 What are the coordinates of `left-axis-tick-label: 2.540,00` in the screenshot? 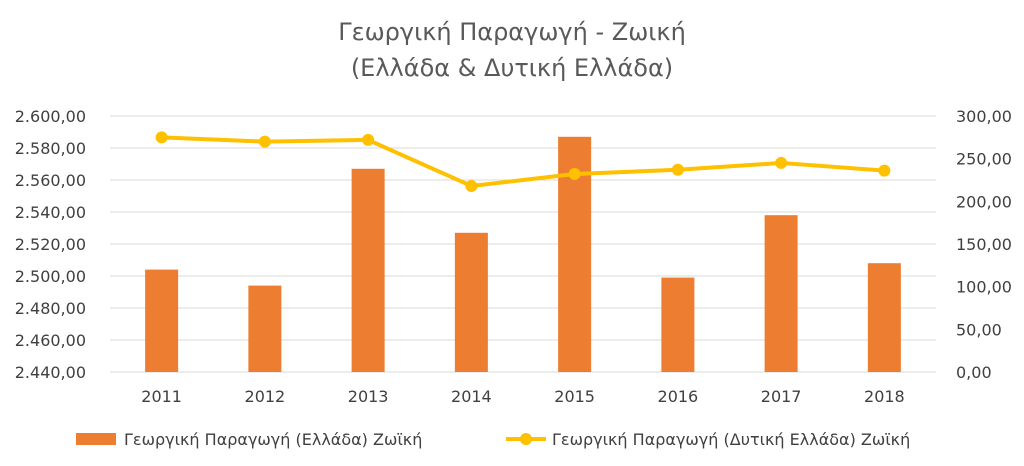 It's located at (50, 212).